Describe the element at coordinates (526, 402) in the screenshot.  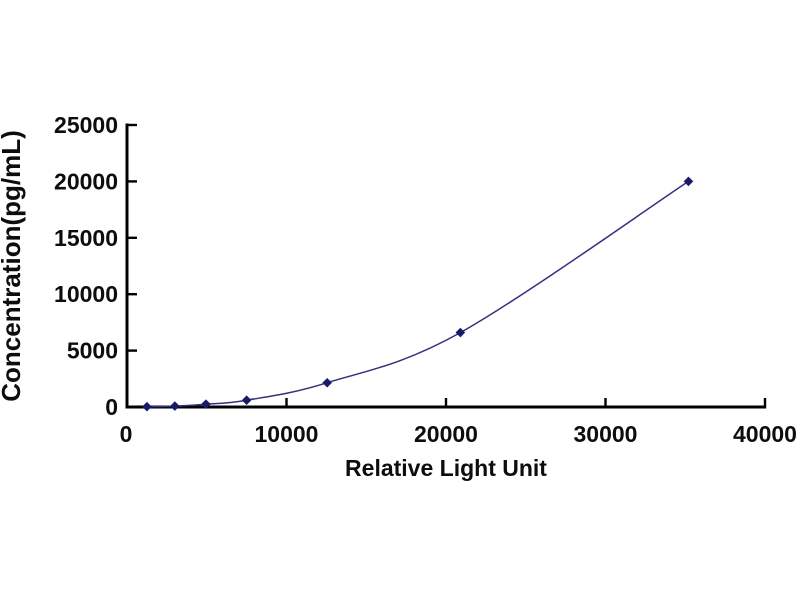
I see `x-axis-ticks` at that location.